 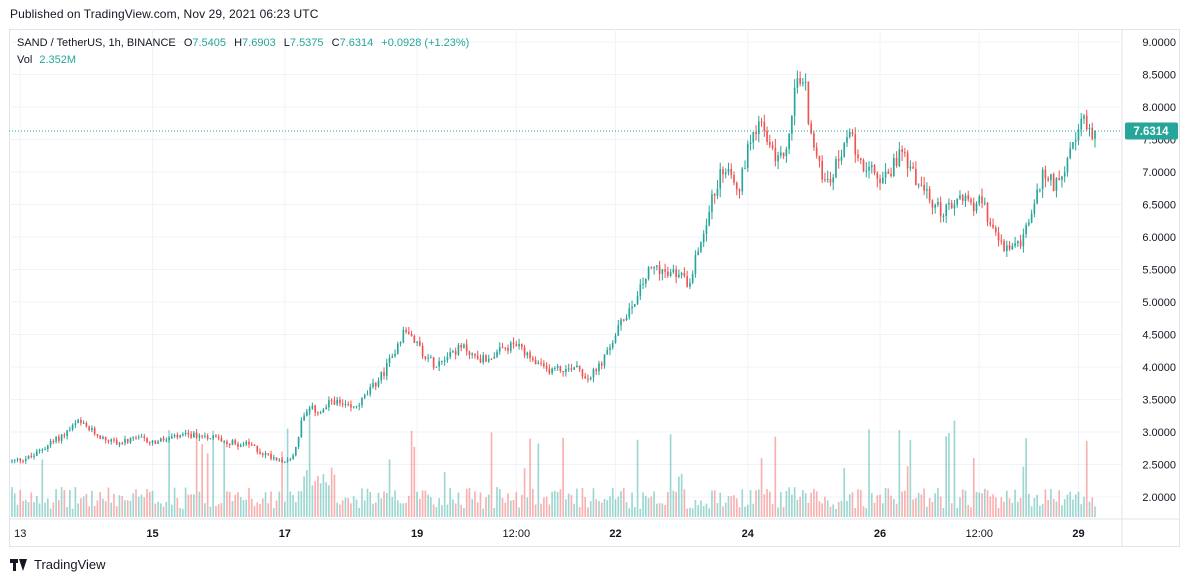 What do you see at coordinates (46, 60) in the screenshot?
I see `legend-volume: Vol 2.352M` at bounding box center [46, 60].